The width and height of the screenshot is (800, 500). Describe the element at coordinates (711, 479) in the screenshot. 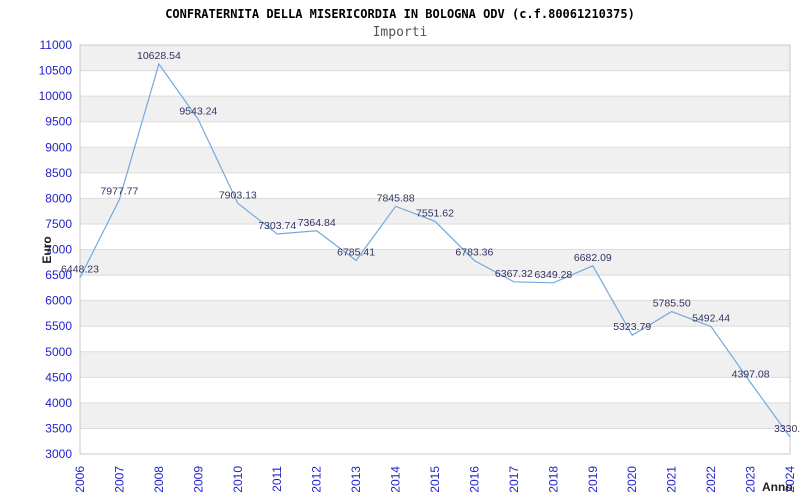

I see `x-tick-label: 2022` at that location.